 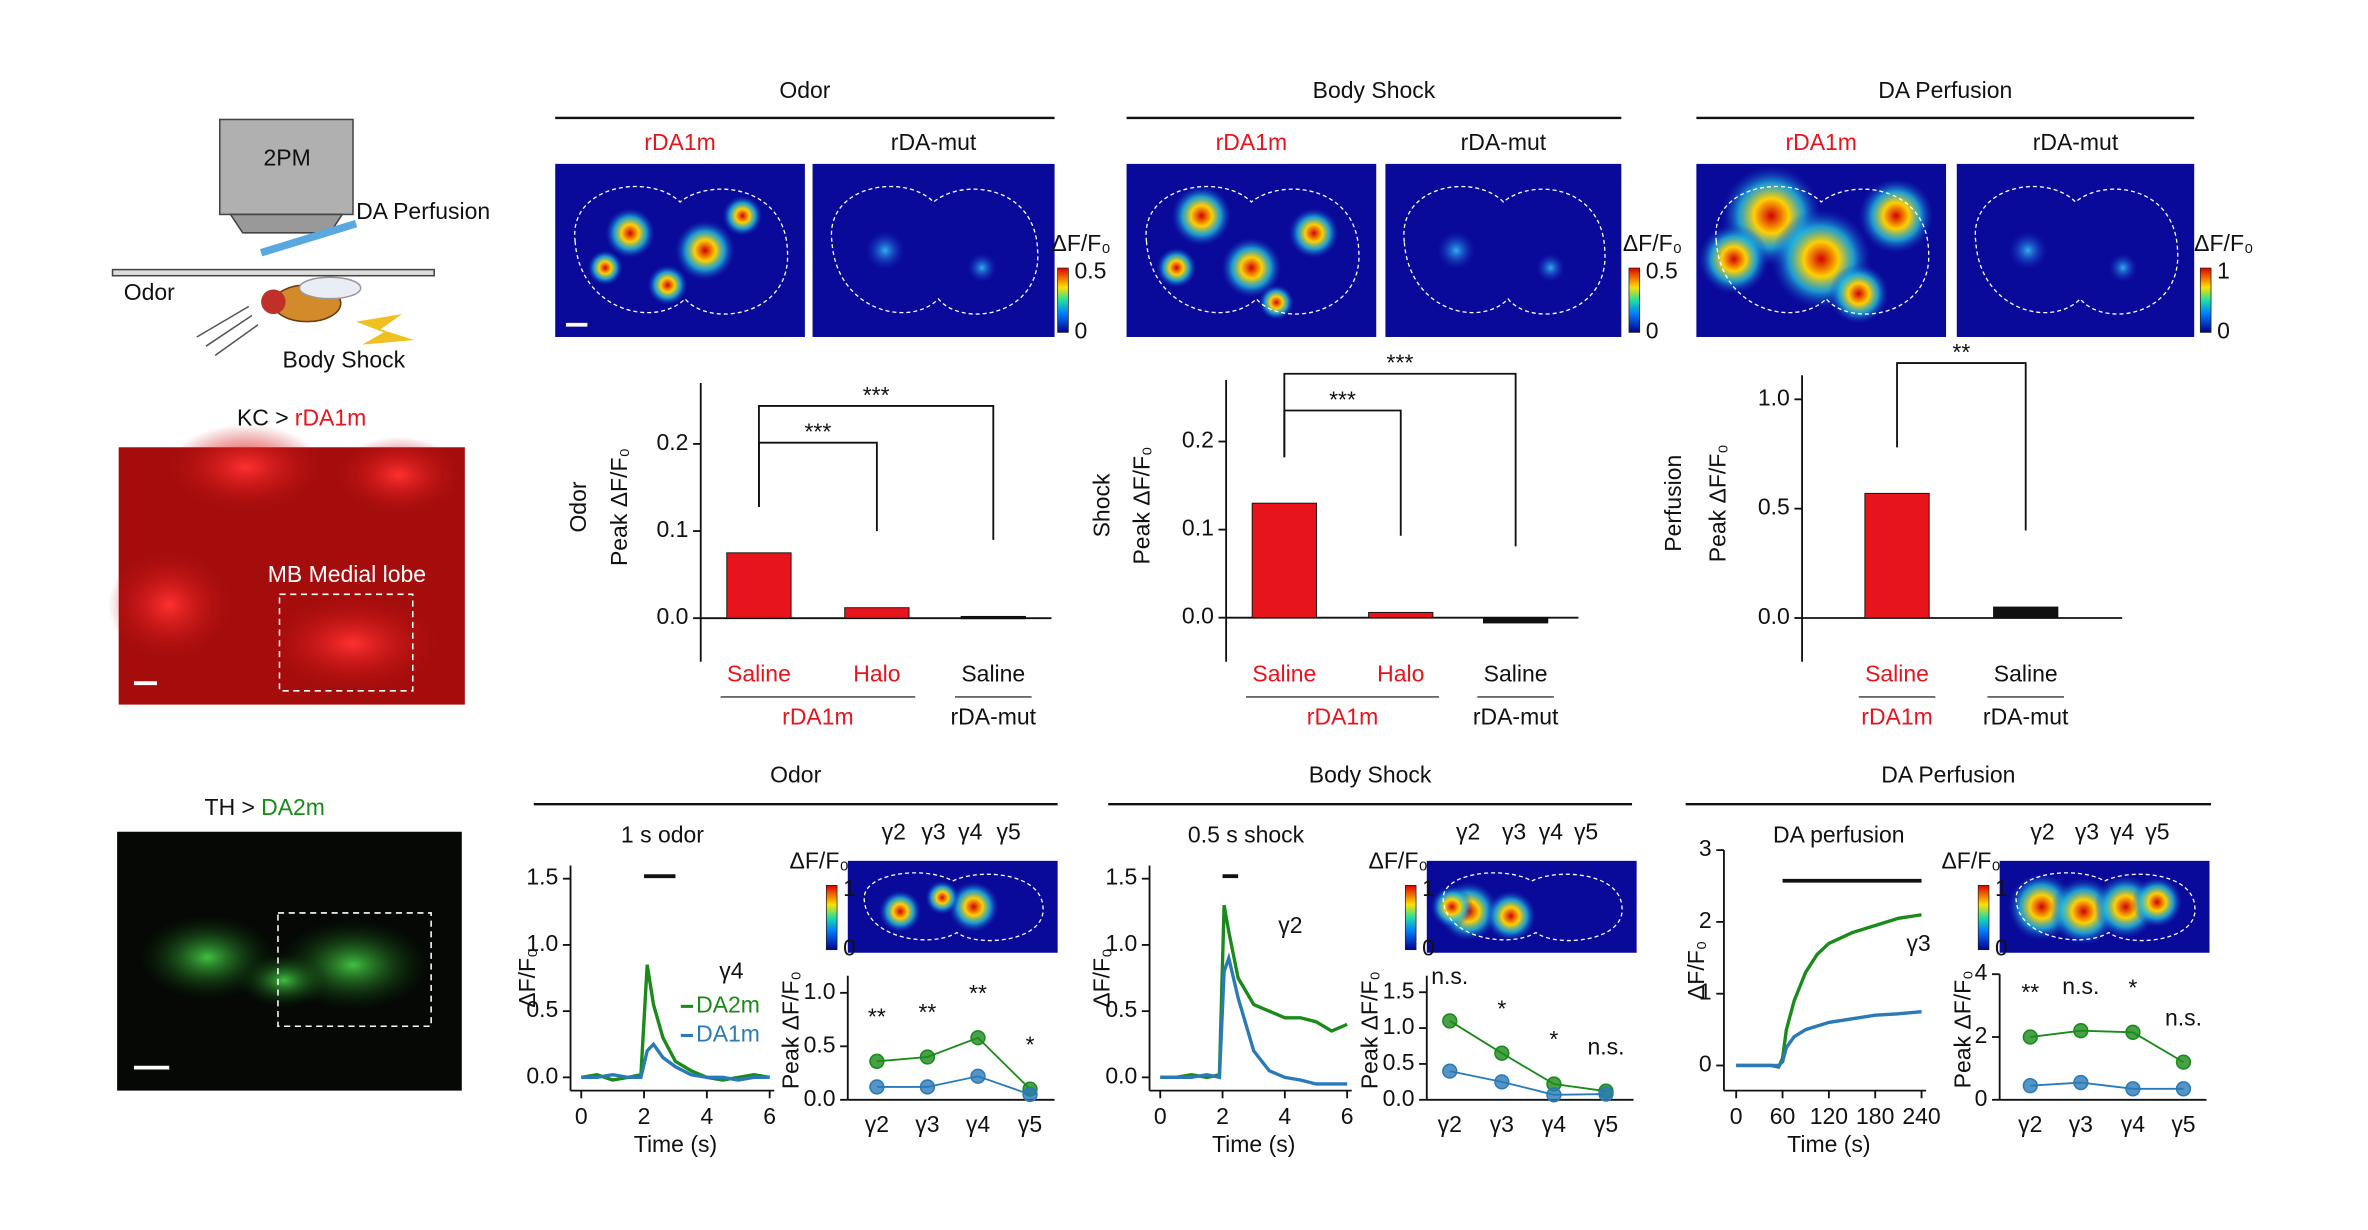 I want to click on perfusion-tube, so click(x=308, y=238).